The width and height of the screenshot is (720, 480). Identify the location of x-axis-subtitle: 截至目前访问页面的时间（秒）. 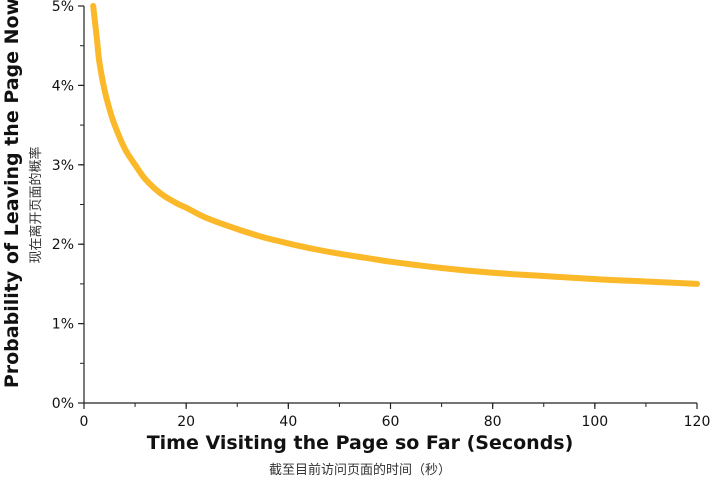
(360, 470).